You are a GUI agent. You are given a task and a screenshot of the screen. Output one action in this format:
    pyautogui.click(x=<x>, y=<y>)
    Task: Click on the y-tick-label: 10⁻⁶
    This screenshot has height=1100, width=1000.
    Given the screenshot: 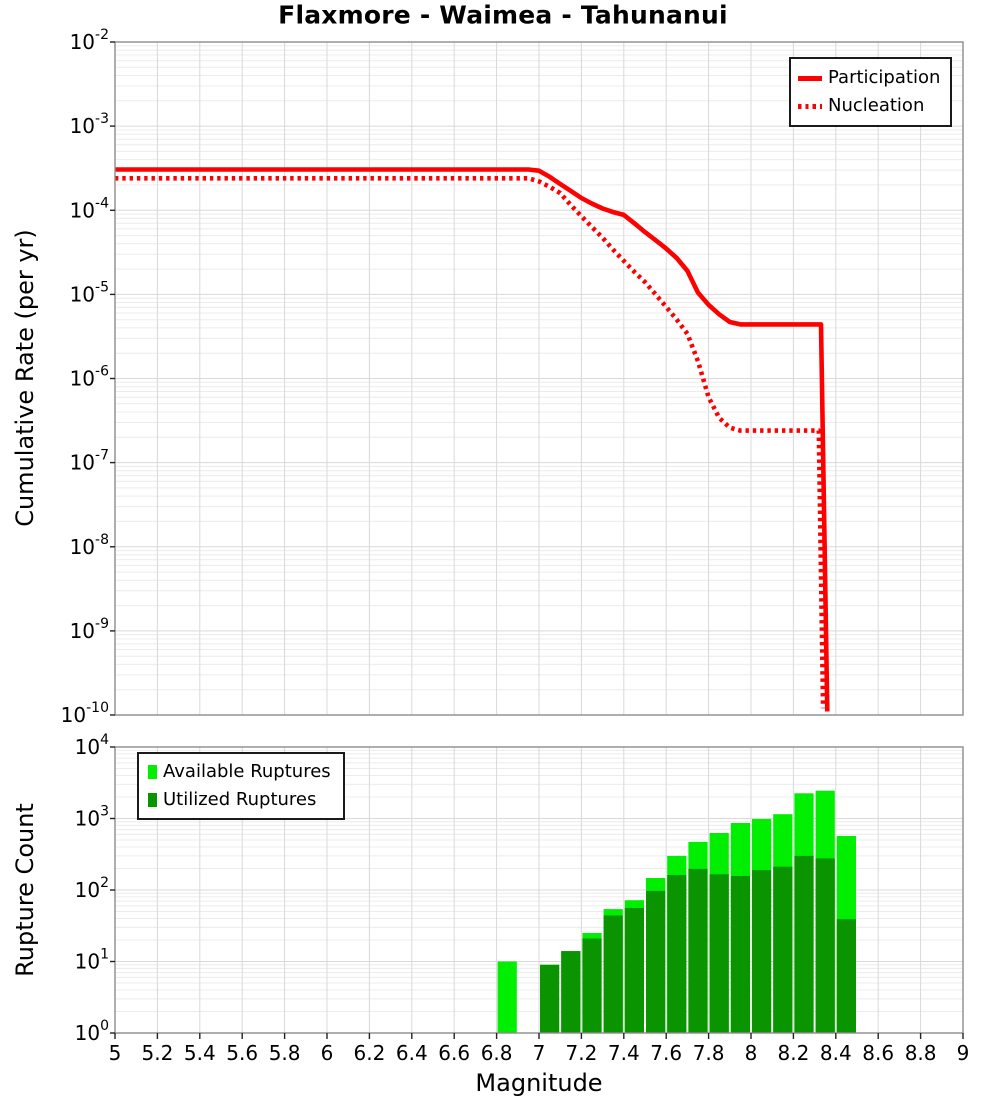 What is the action you would take?
    pyautogui.click(x=90, y=377)
    